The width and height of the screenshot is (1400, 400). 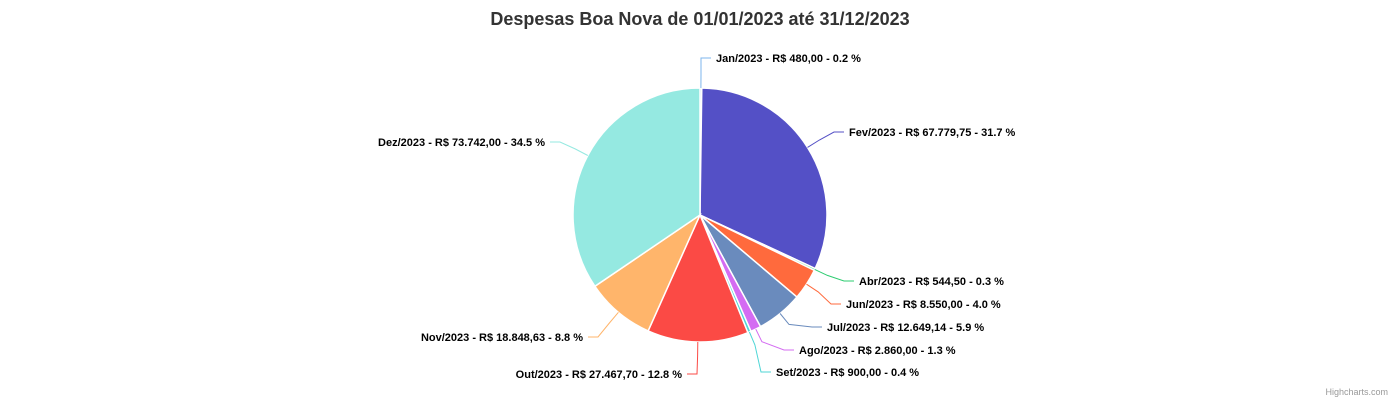 I want to click on data-label-jan-2023: Jan/2023 - R$ 480,00 - 0.2 %, so click(x=788, y=59).